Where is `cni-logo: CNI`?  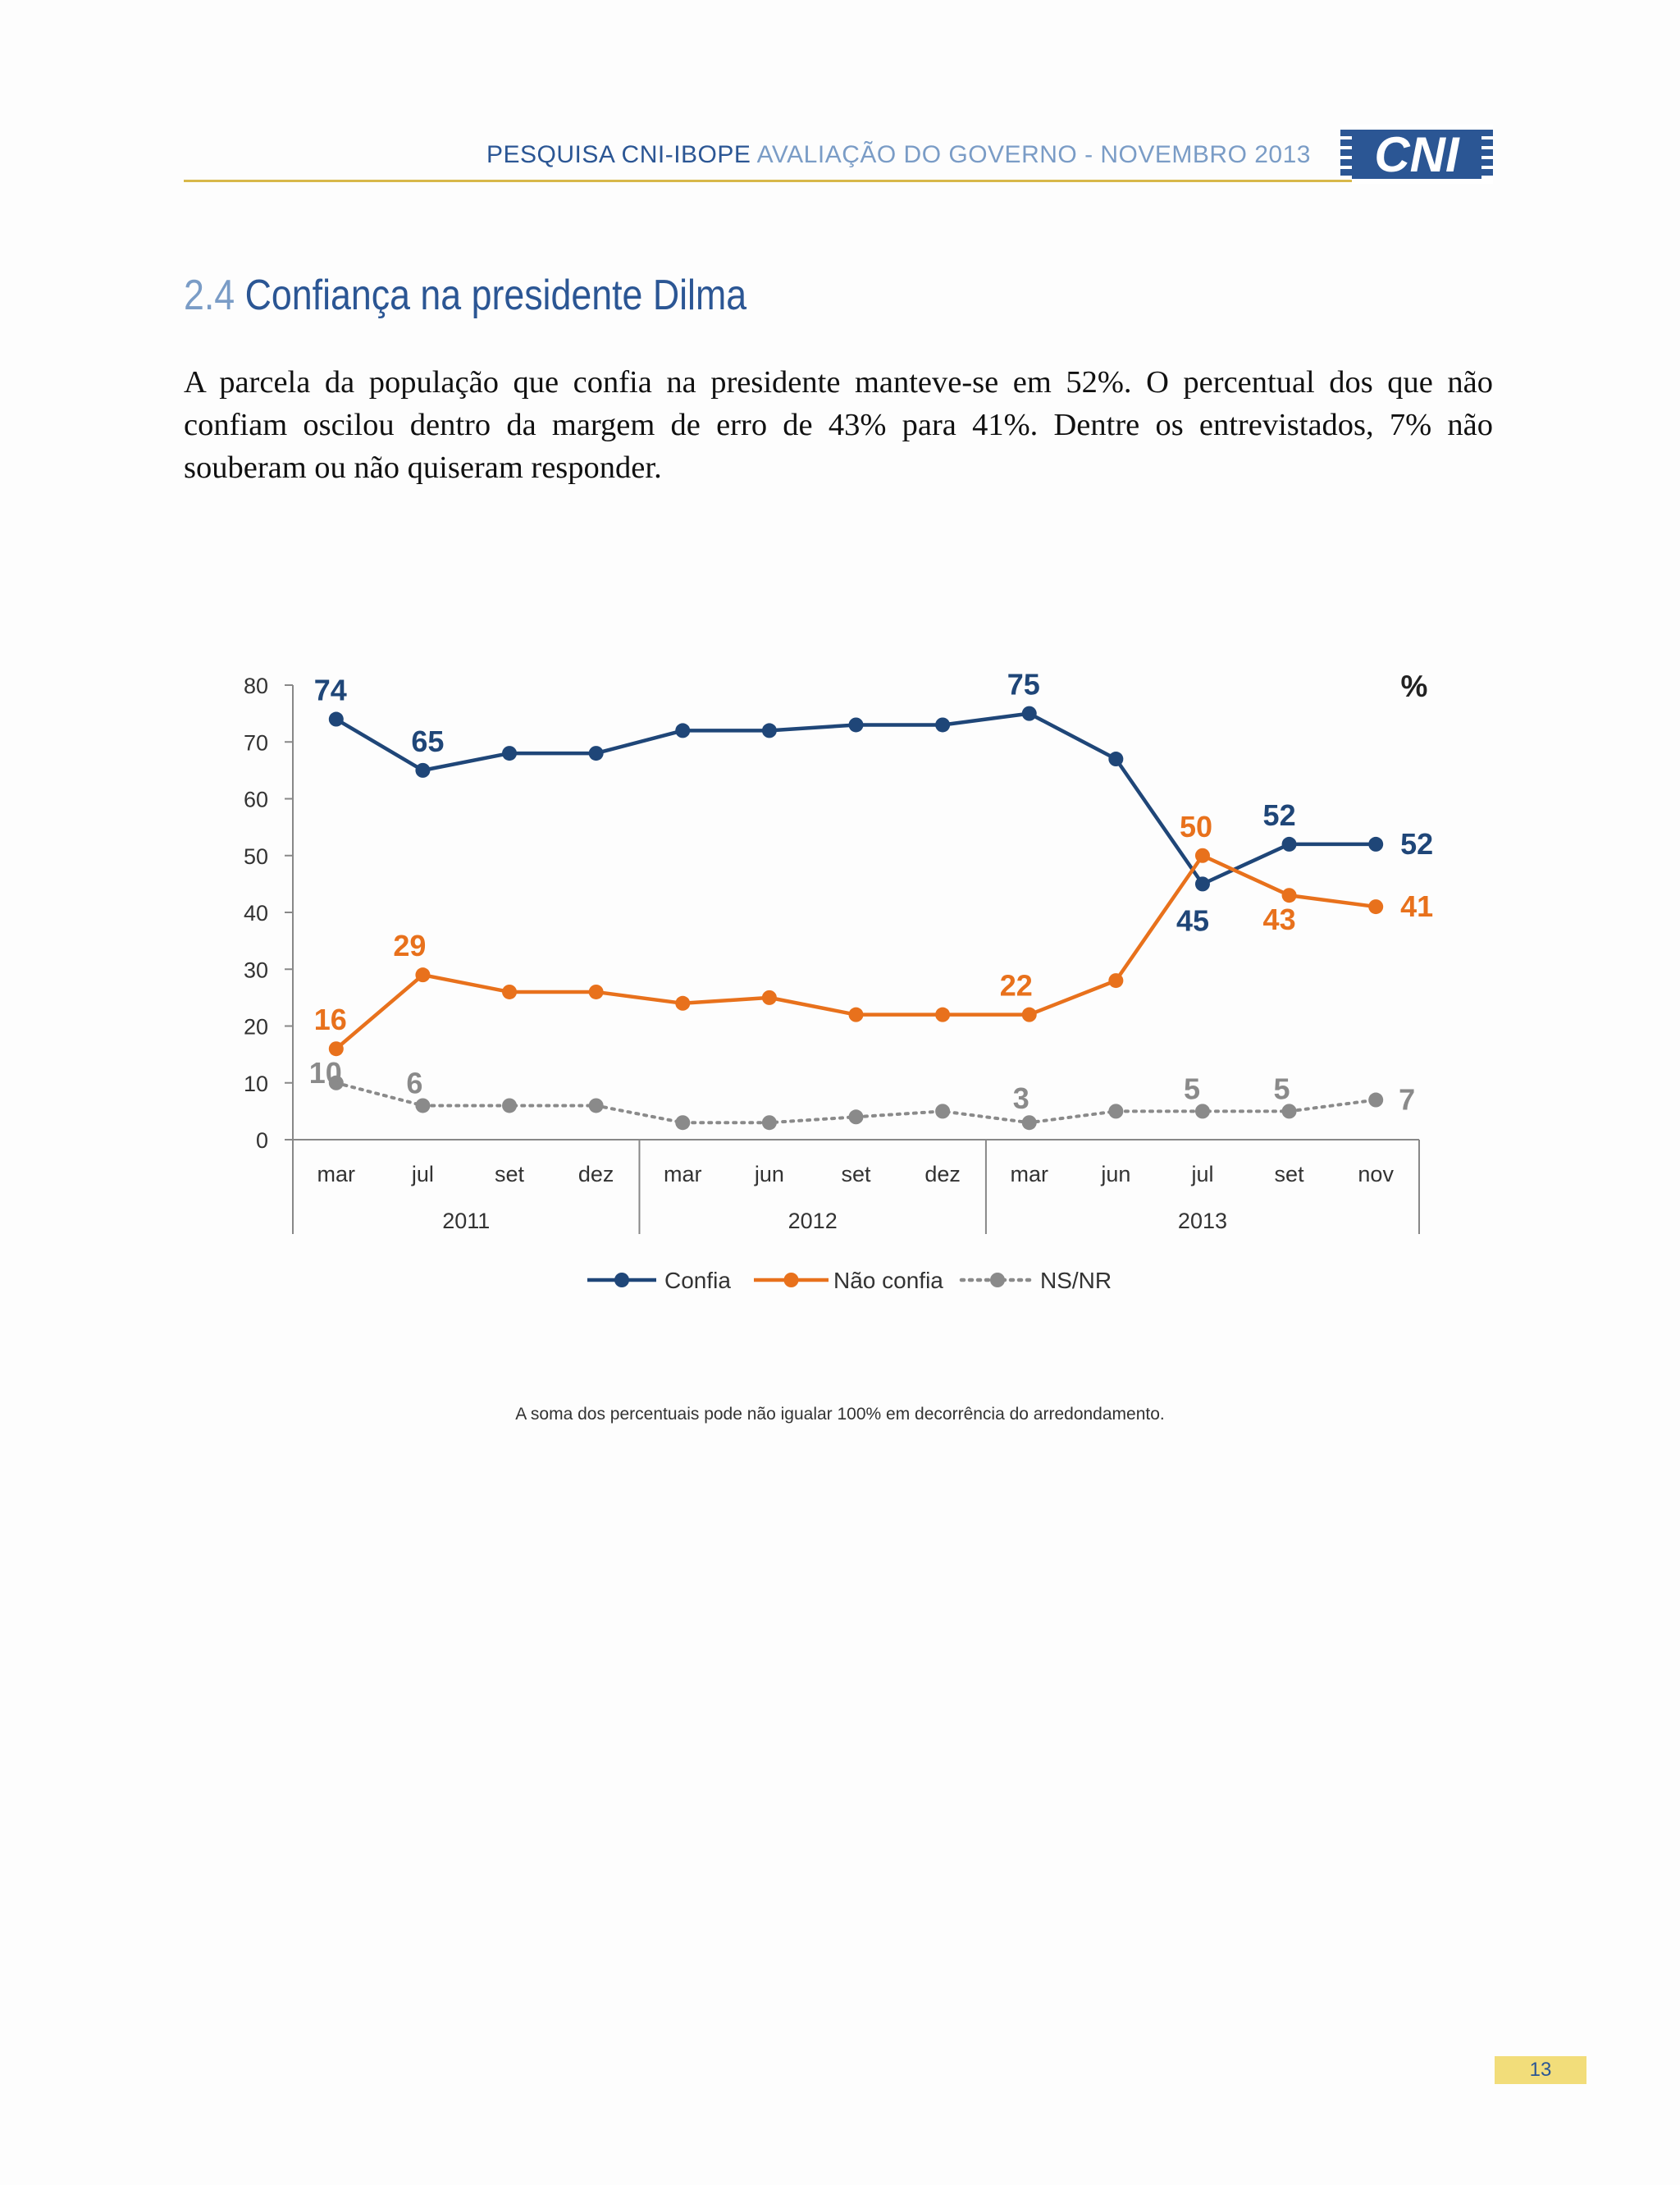 cni-logo: CNI is located at coordinates (1417, 154).